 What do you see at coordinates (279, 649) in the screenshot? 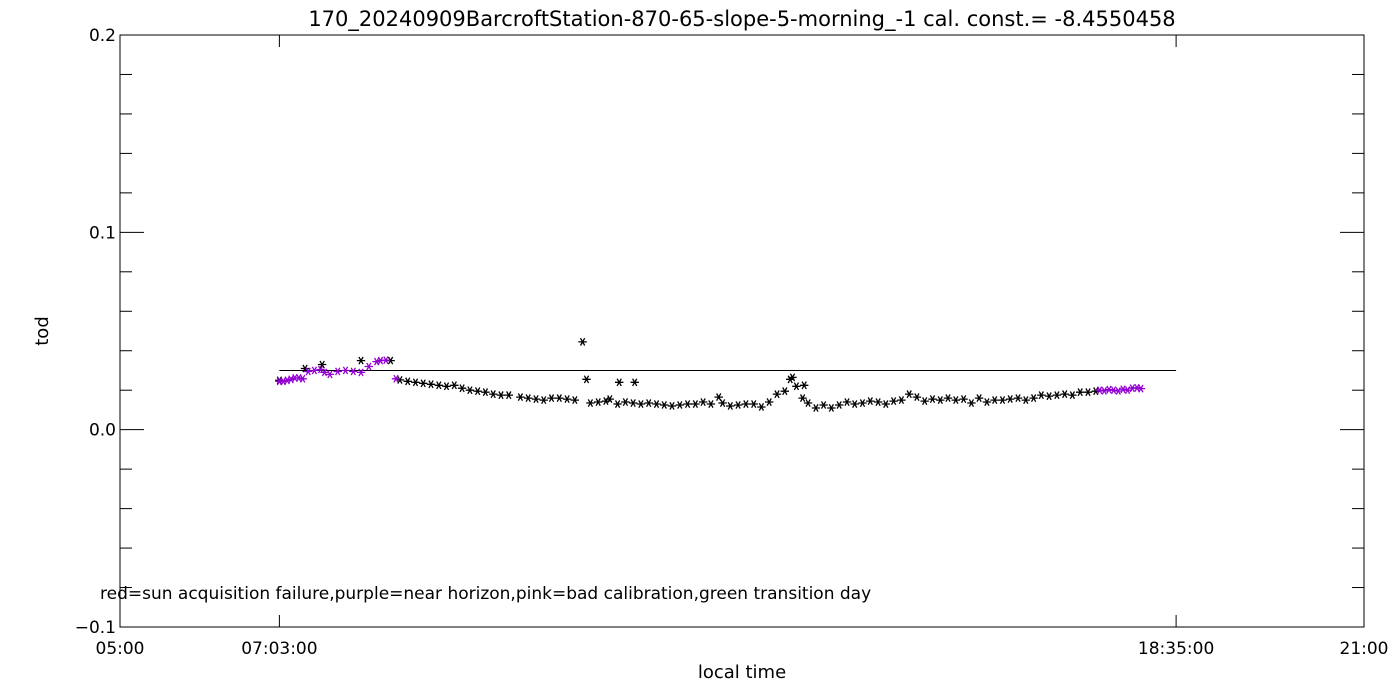
I see `x-tick-label: 07:03:00` at bounding box center [279, 649].